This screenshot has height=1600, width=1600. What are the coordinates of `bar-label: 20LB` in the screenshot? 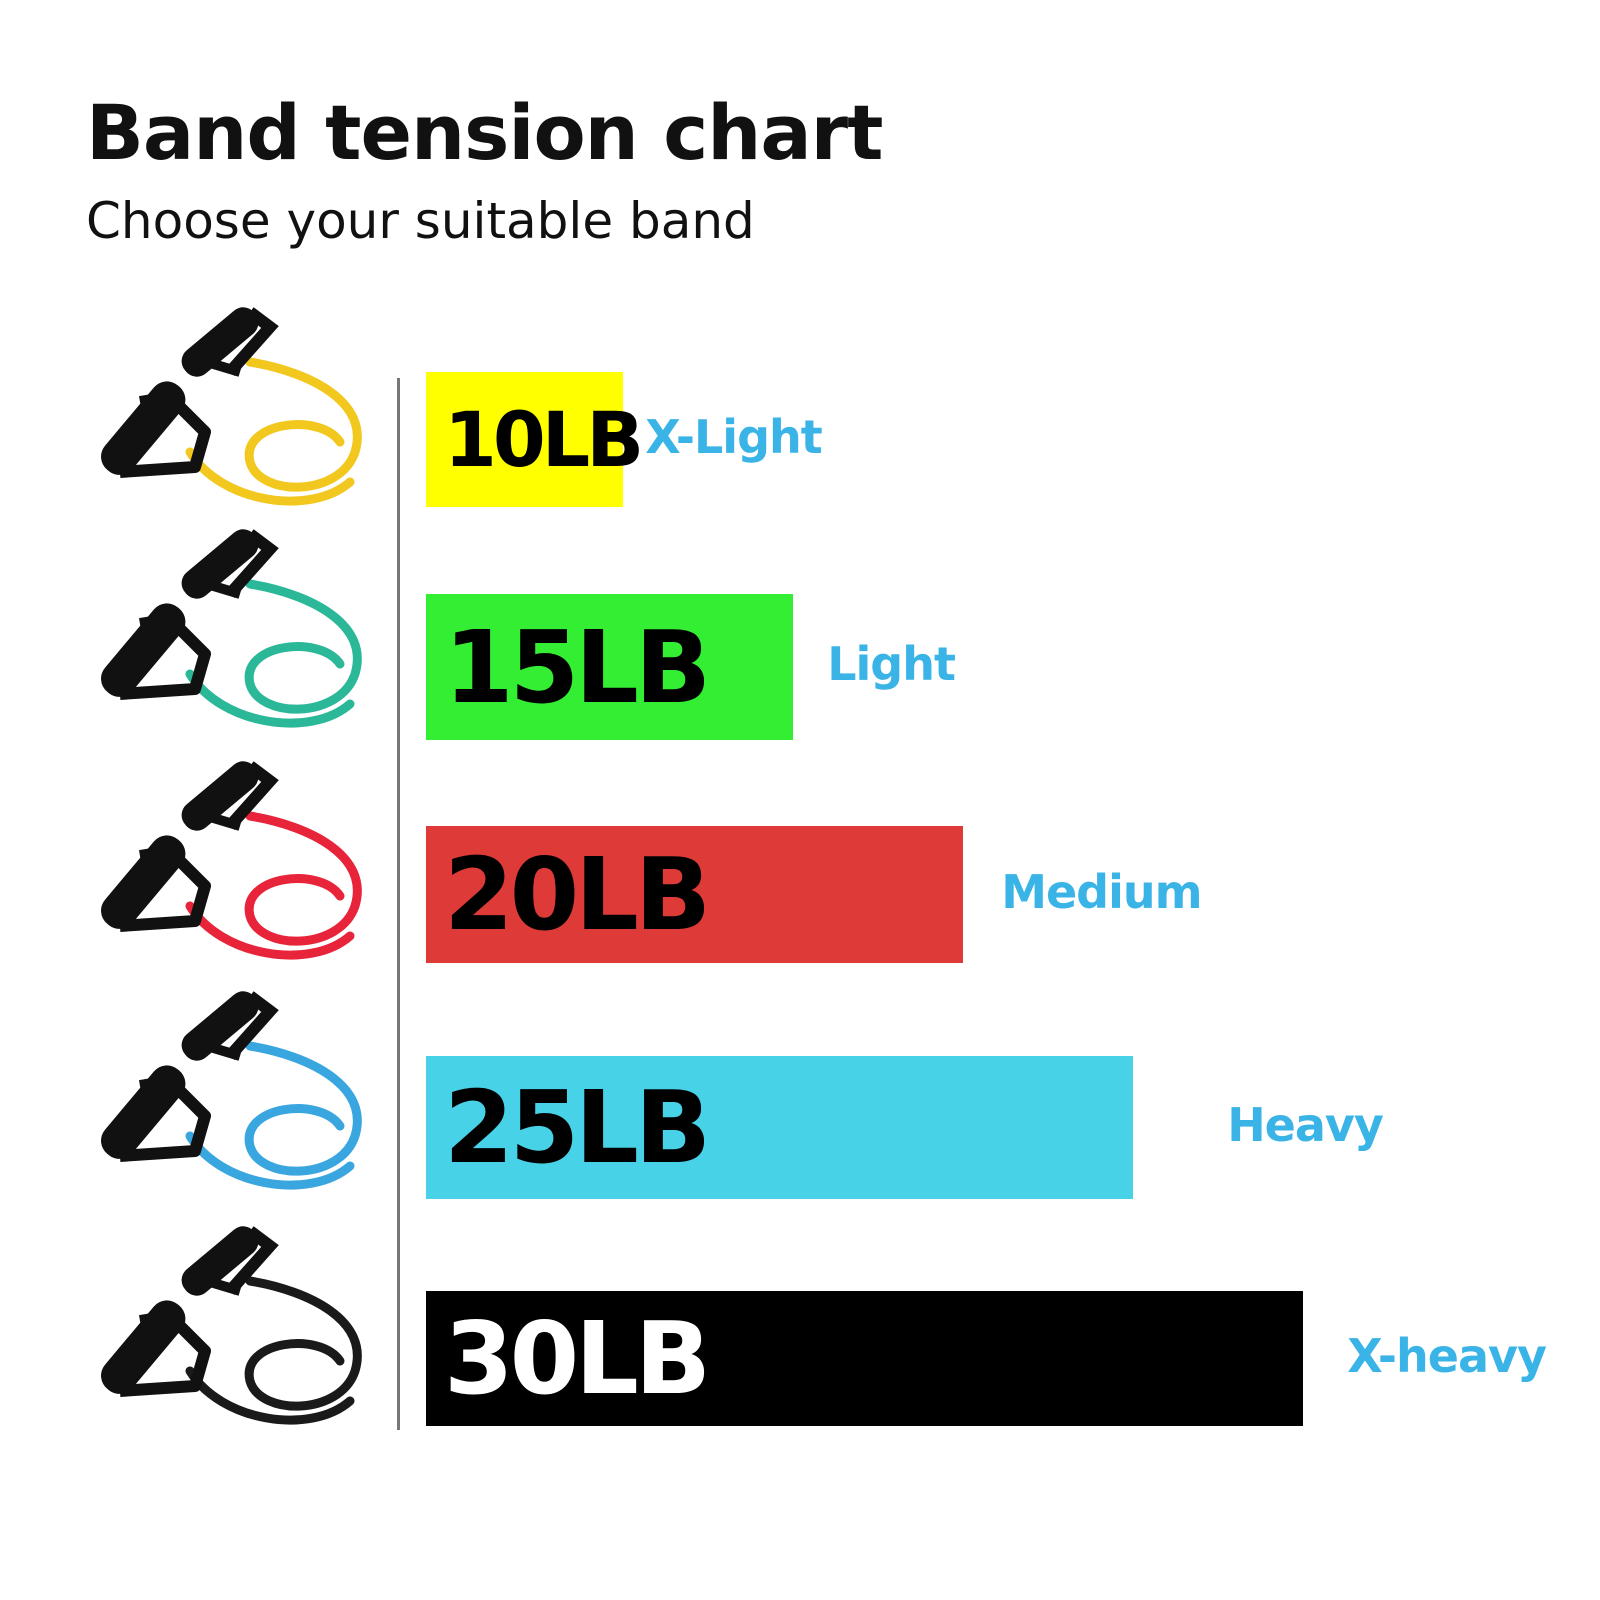 It's located at (577, 894).